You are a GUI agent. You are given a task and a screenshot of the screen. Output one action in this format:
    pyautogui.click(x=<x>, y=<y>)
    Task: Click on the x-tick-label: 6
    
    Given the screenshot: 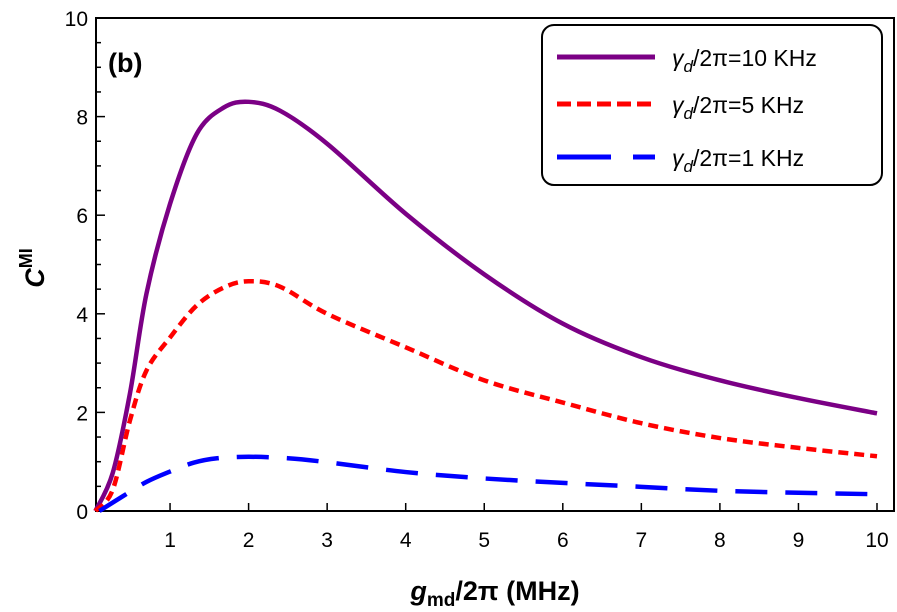 What is the action you would take?
    pyautogui.click(x=563, y=540)
    